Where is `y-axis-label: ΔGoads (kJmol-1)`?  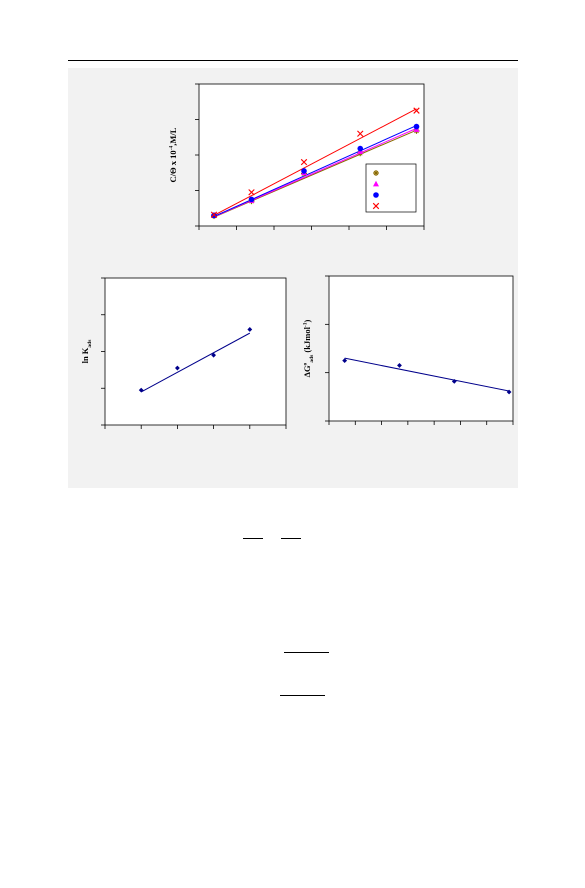 y-axis-label: ΔGoads (kJmol-1) is located at coordinates (308, 348).